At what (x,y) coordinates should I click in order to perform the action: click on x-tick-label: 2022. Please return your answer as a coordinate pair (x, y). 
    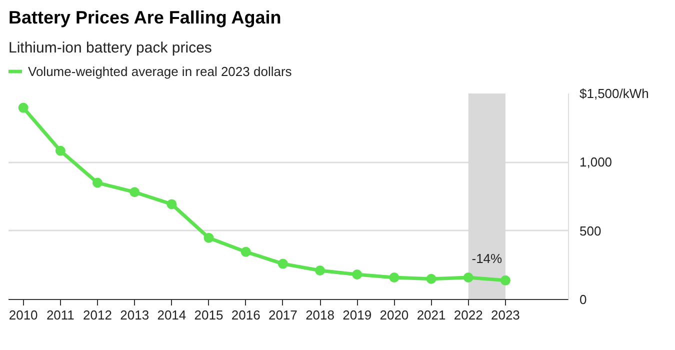
    Looking at the image, I should click on (468, 315).